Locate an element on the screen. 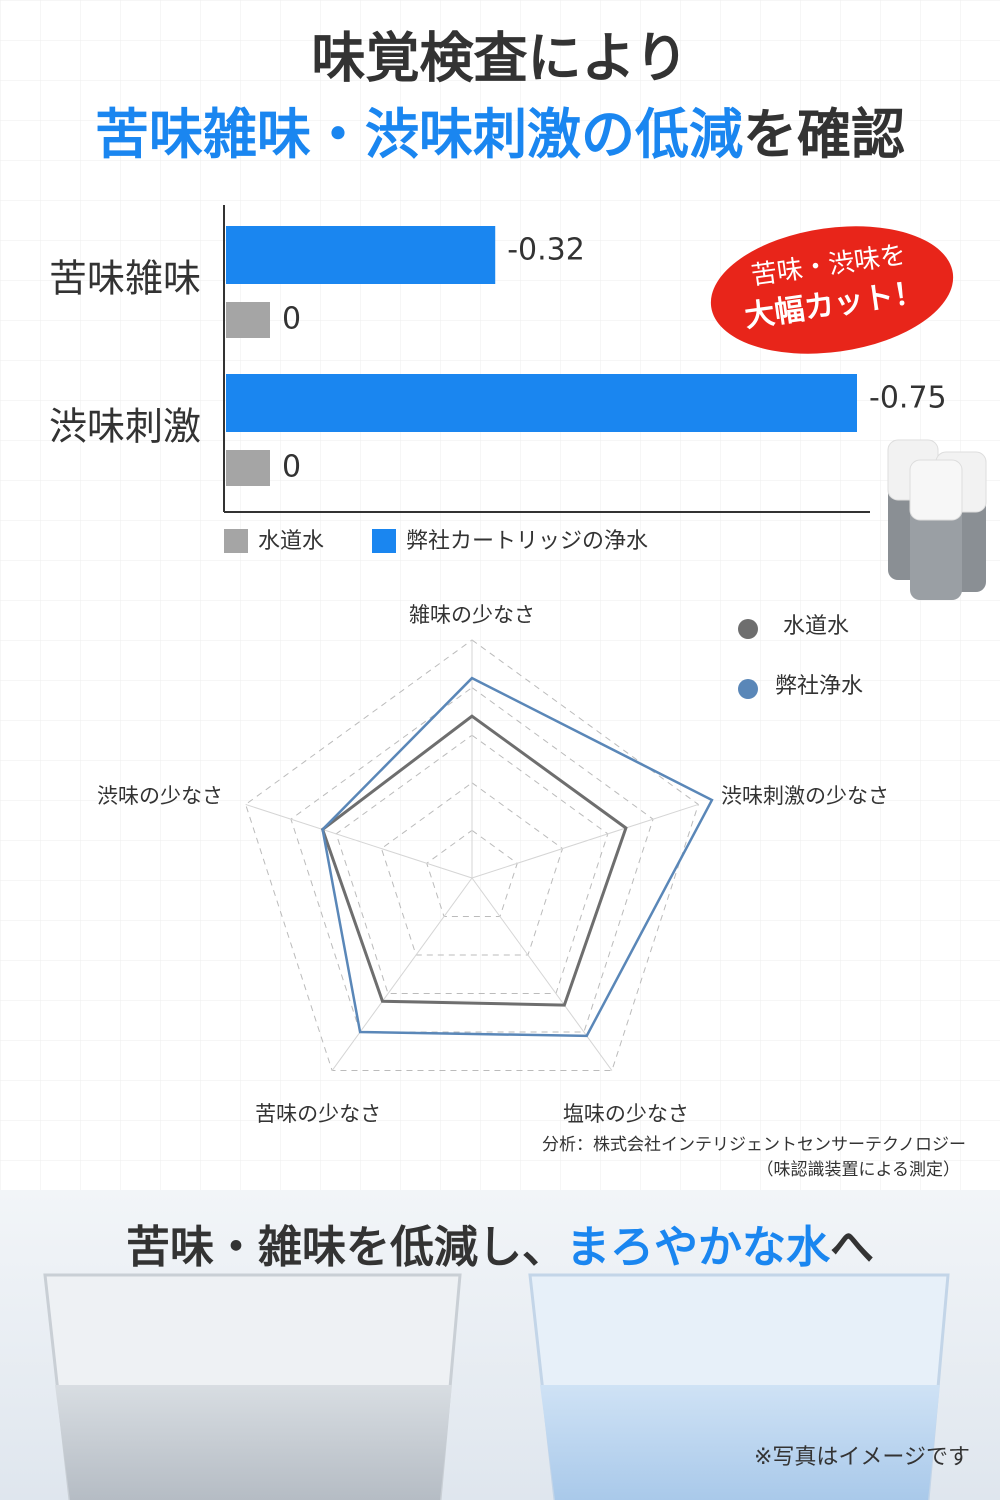  title-rest: を確認 is located at coordinates (824, 134).